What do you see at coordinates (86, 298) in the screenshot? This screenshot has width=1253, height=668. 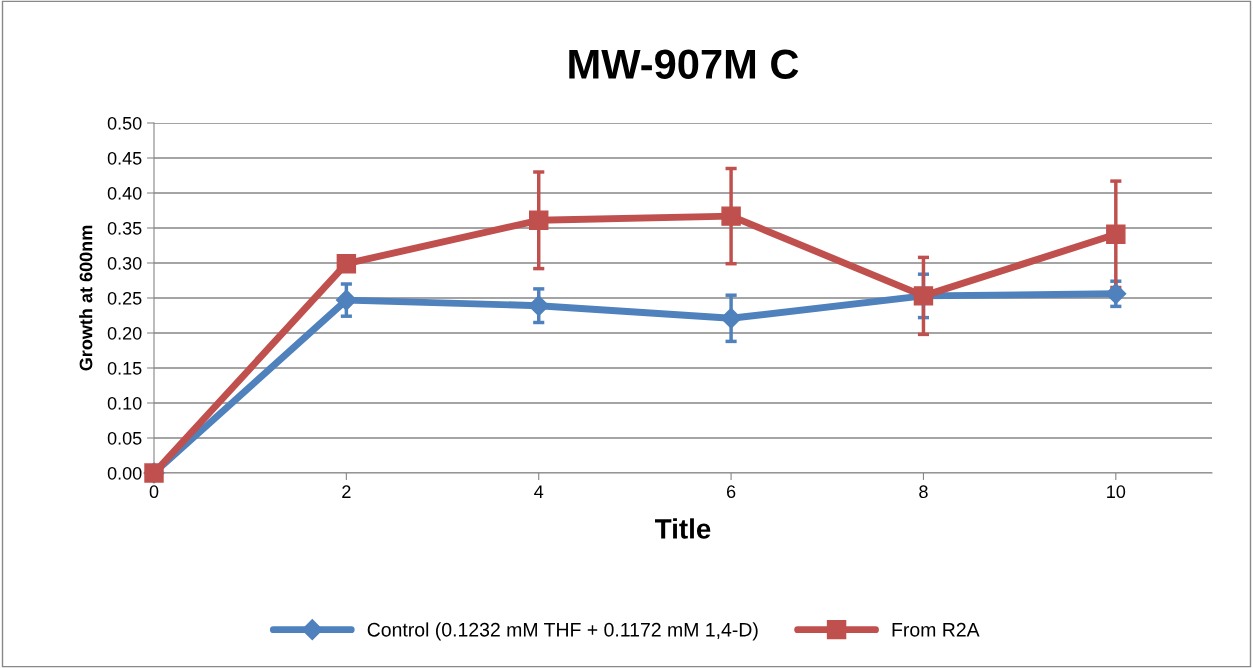 I see `y-axis-title: Growth at 600nm` at bounding box center [86, 298].